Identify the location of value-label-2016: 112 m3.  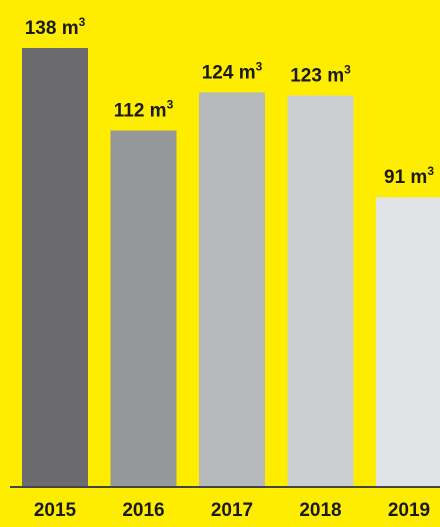
(144, 110).